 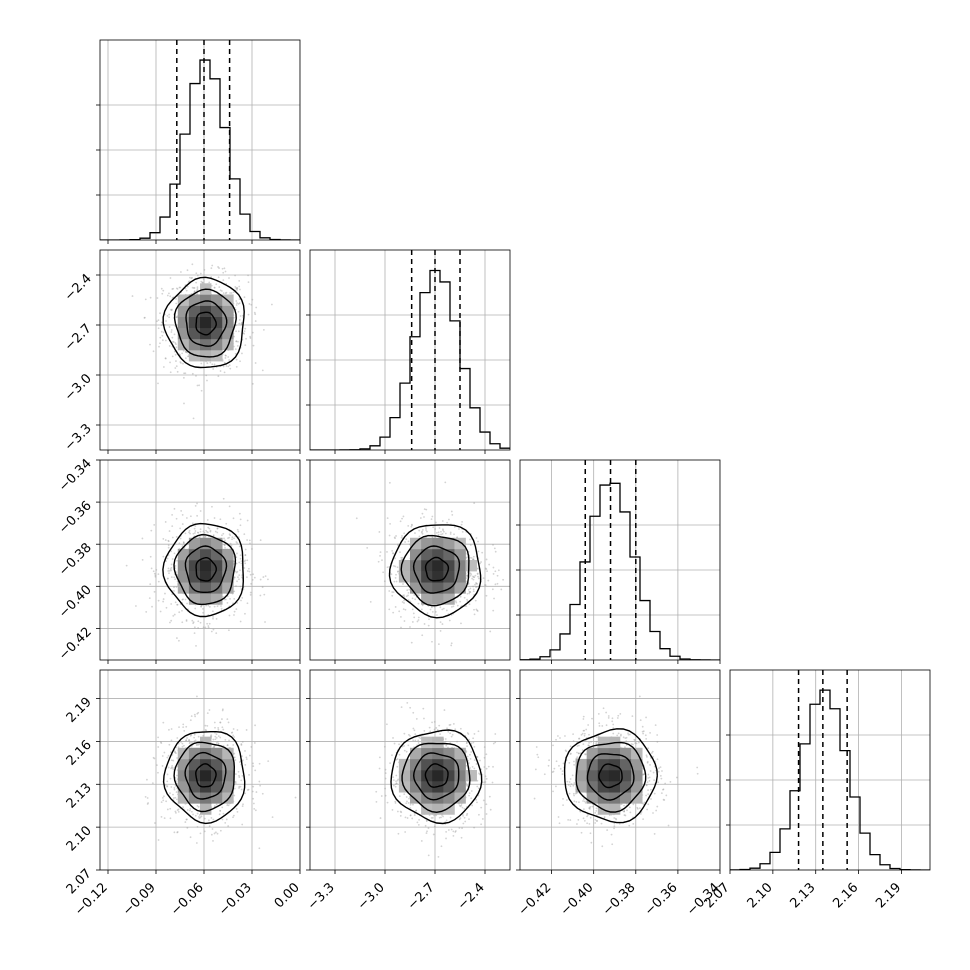 What do you see at coordinates (371, 896) in the screenshot?
I see `x-tick-label: −3.0` at bounding box center [371, 896].